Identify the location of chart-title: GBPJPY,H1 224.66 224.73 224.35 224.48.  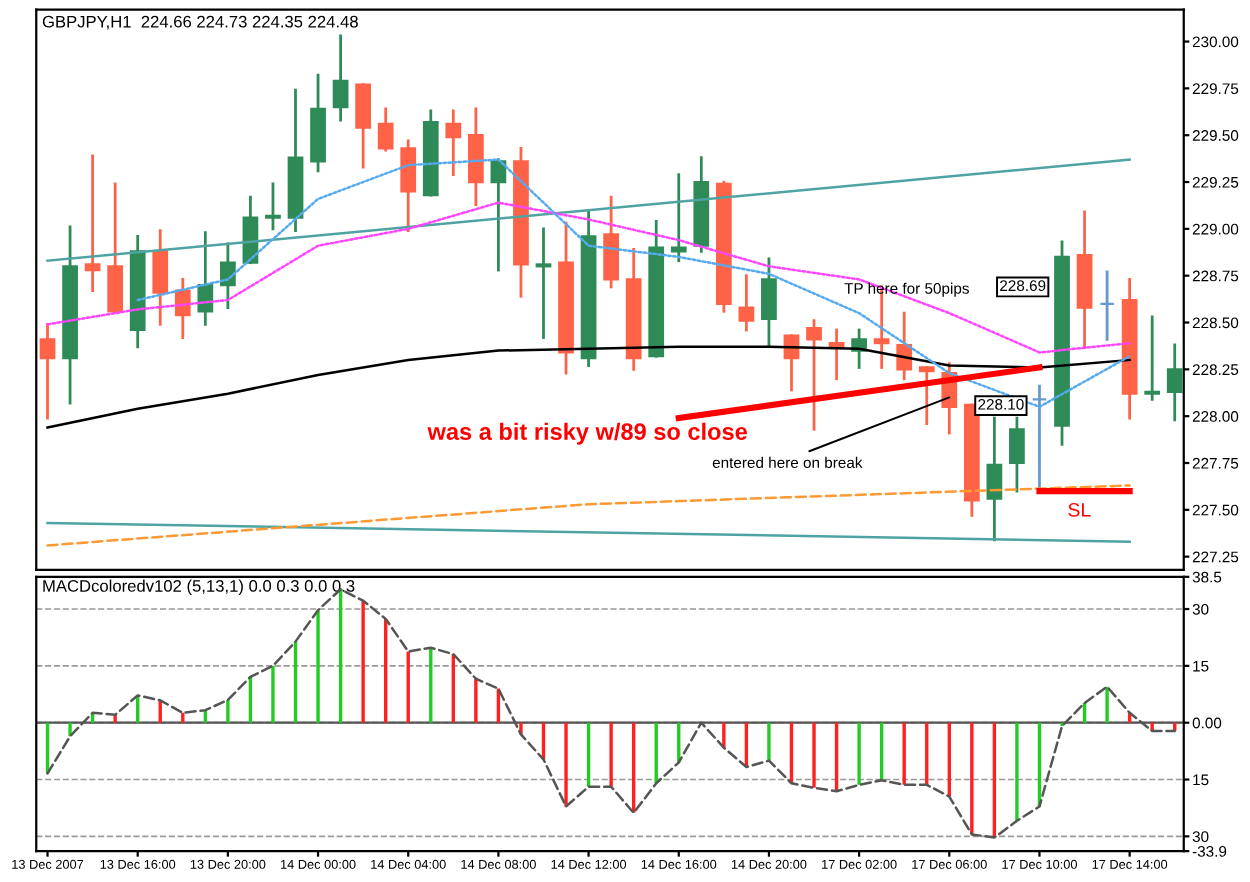
(200, 22).